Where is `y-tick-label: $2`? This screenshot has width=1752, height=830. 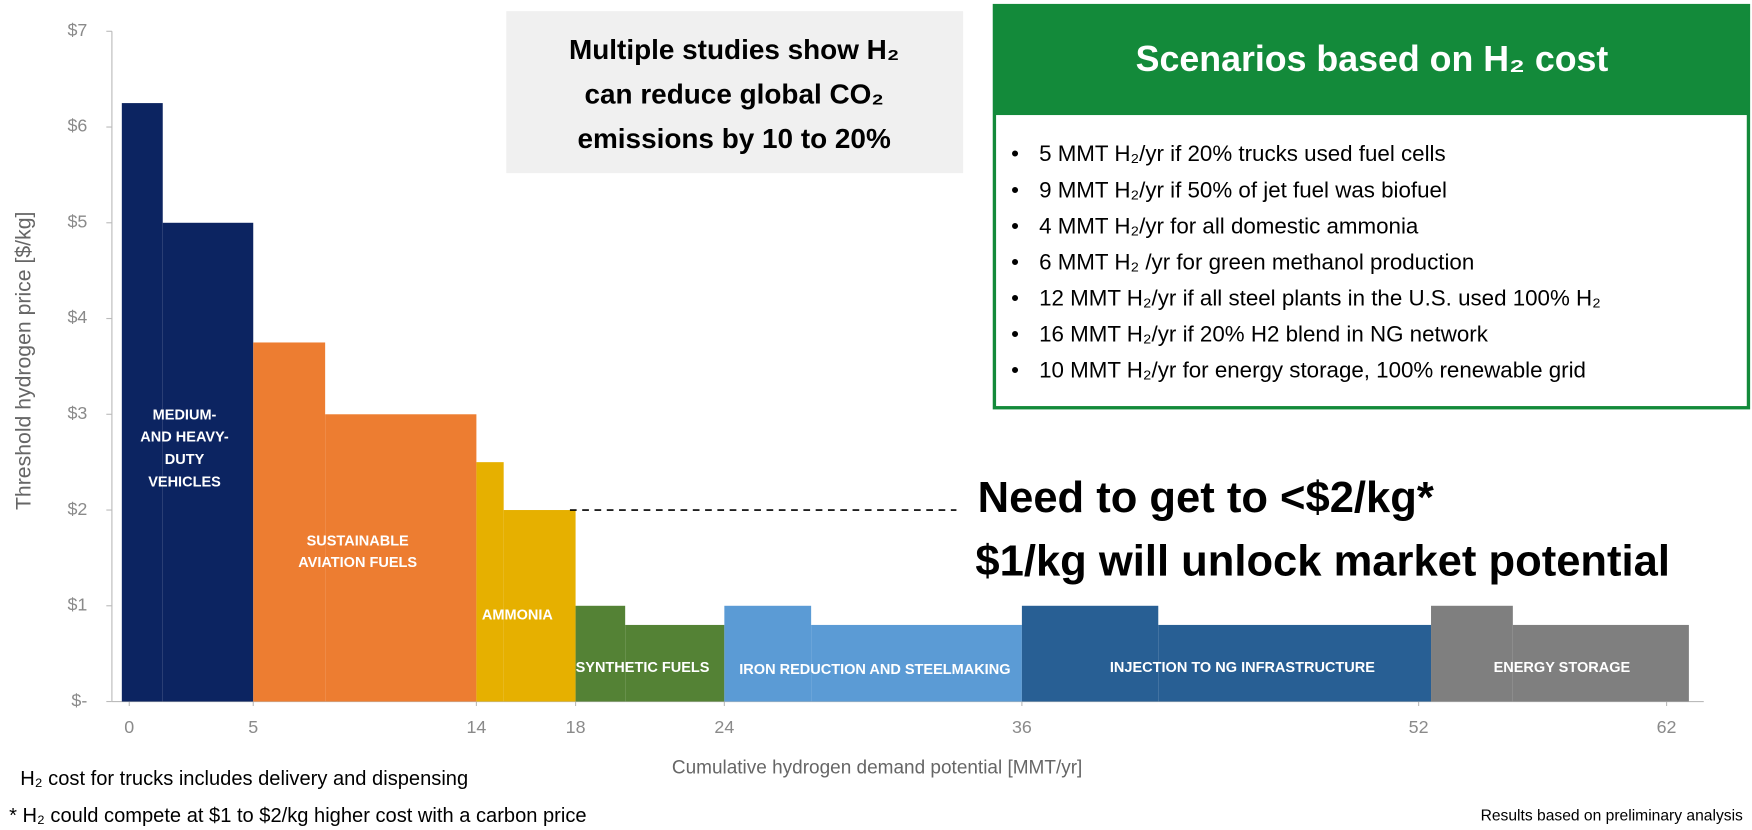
y-tick-label: $2 is located at coordinates (77, 509).